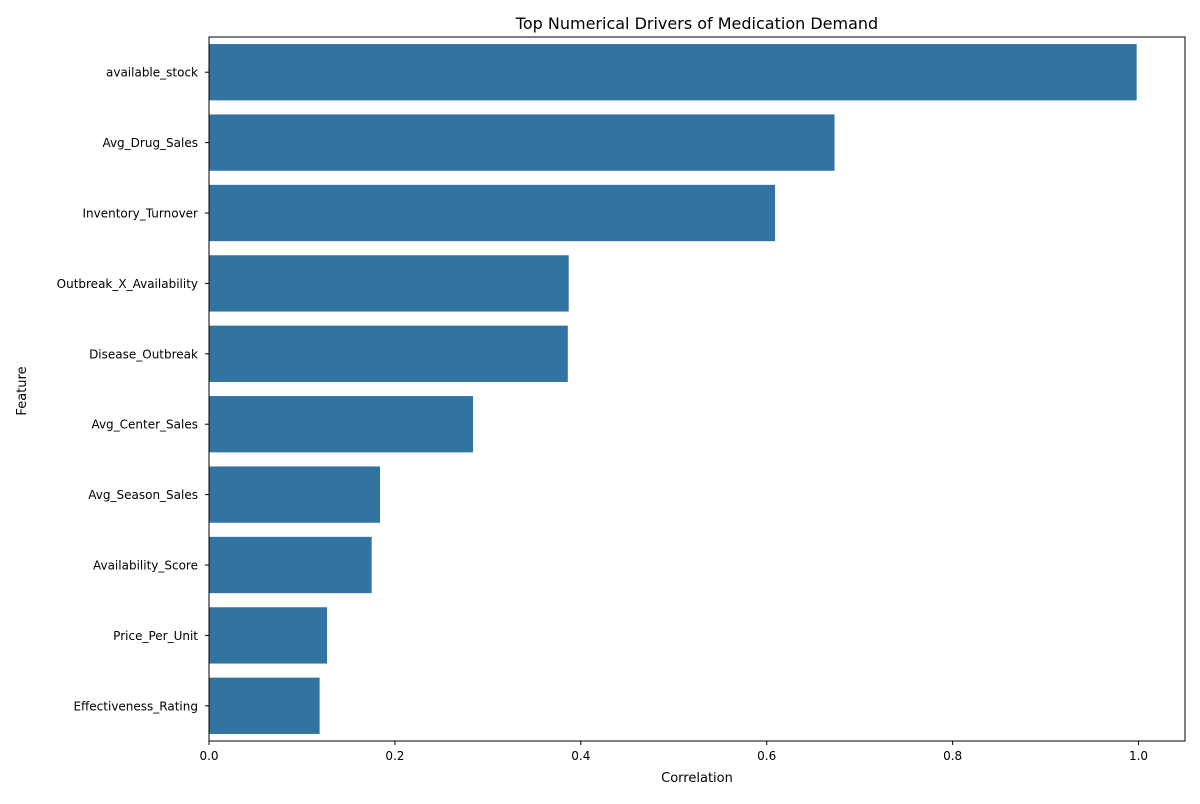  What do you see at coordinates (144, 425) in the screenshot?
I see `y-tick-label: Avg_Center_Sales` at bounding box center [144, 425].